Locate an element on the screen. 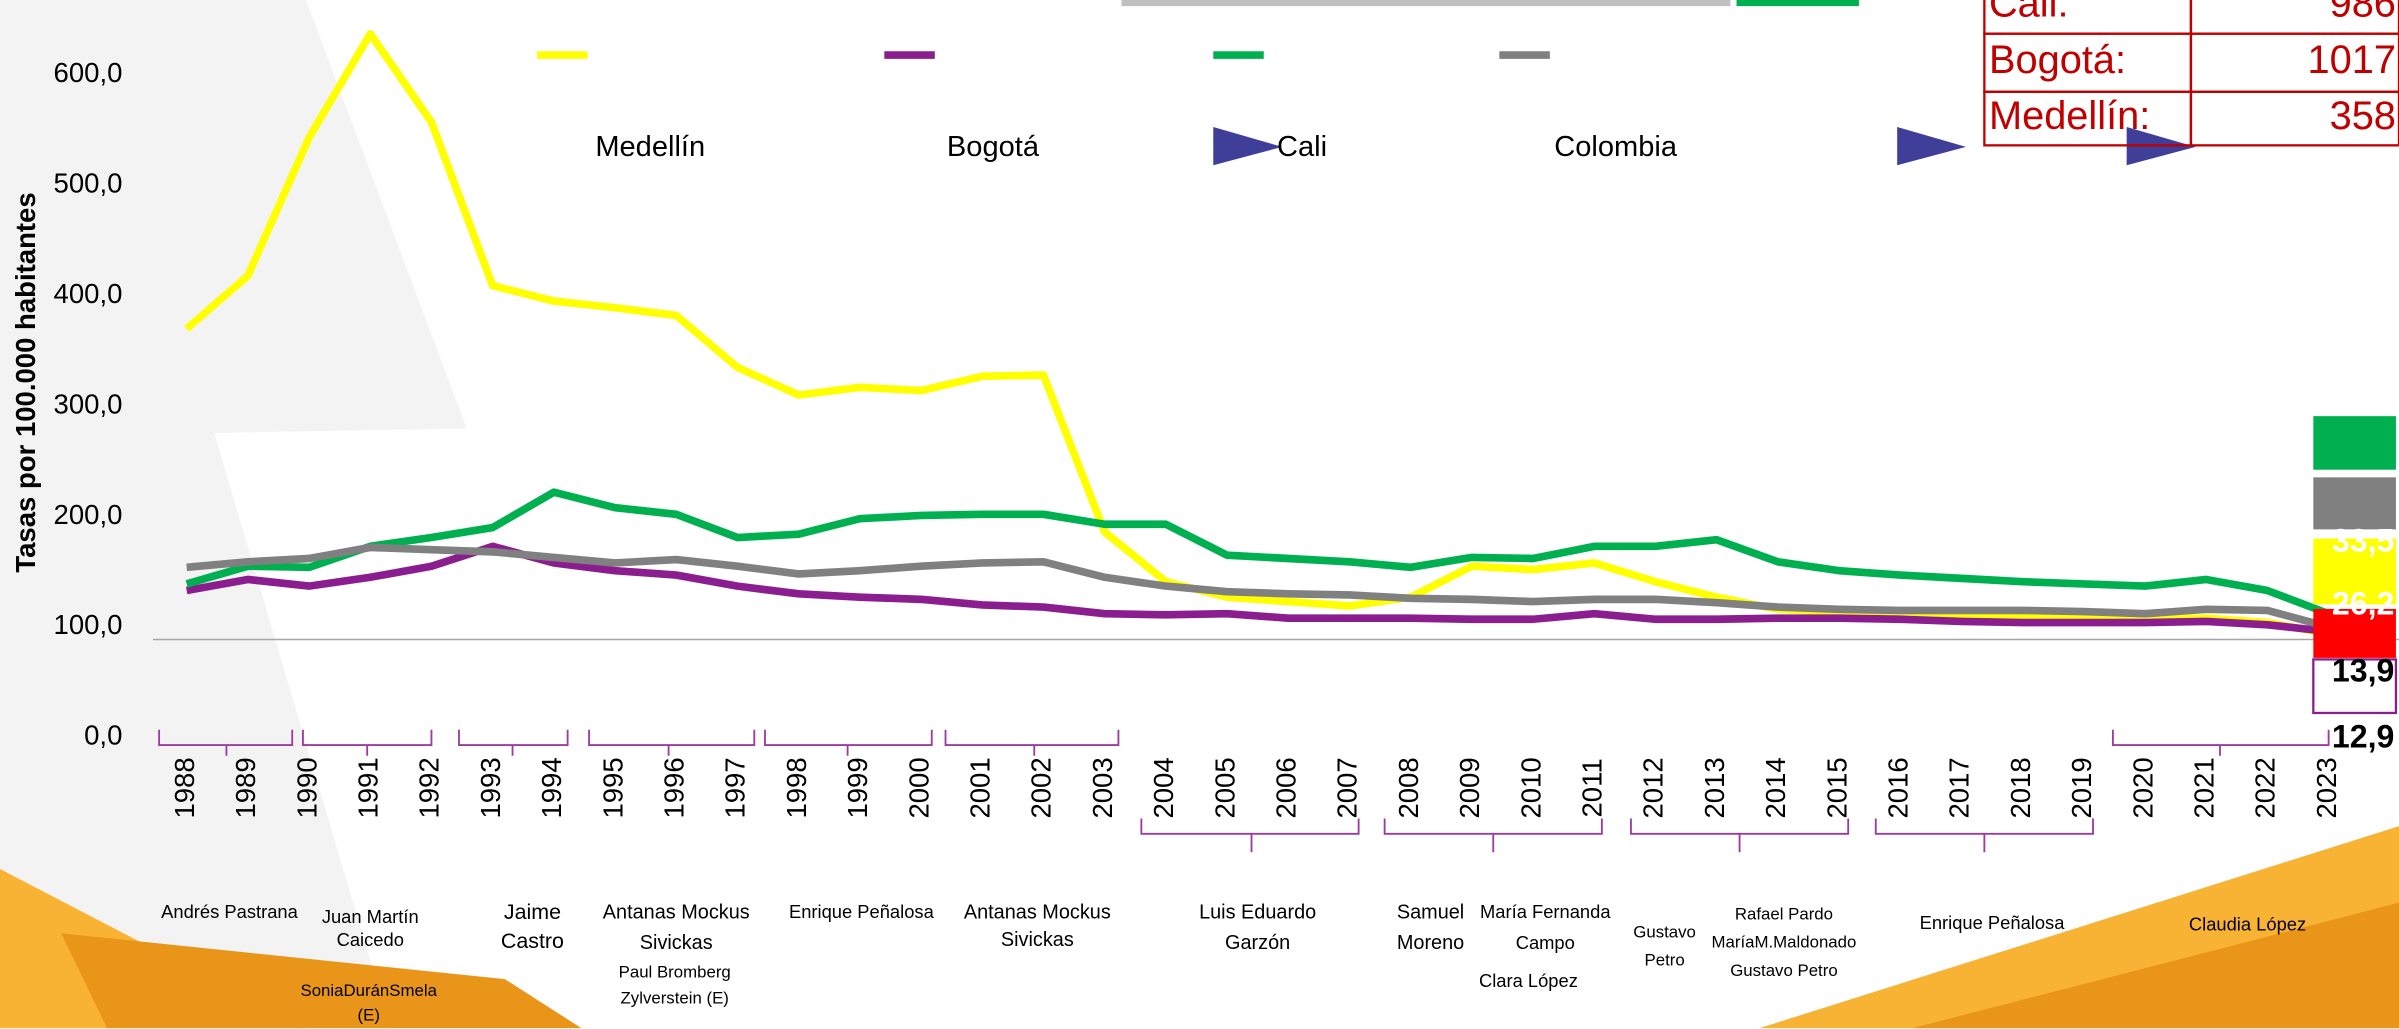 The height and width of the screenshot is (1029, 2399). mayor-name: Juan Martín is located at coordinates (370, 916).